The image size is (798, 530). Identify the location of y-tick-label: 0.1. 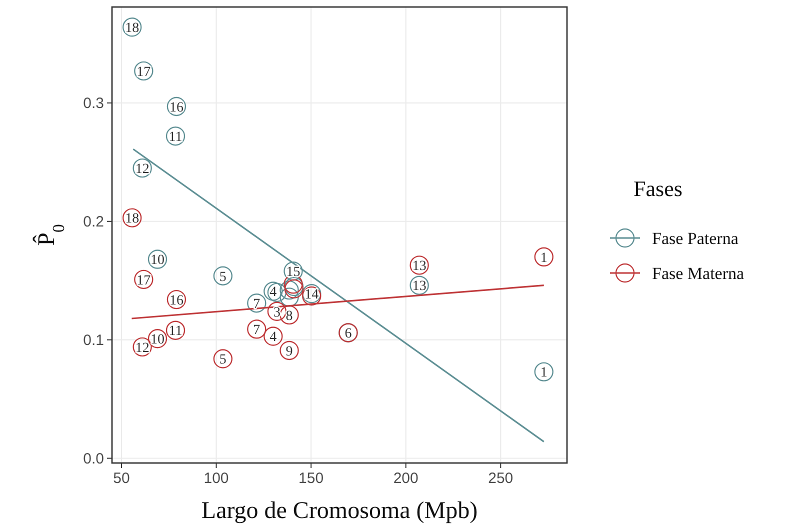
(93, 341).